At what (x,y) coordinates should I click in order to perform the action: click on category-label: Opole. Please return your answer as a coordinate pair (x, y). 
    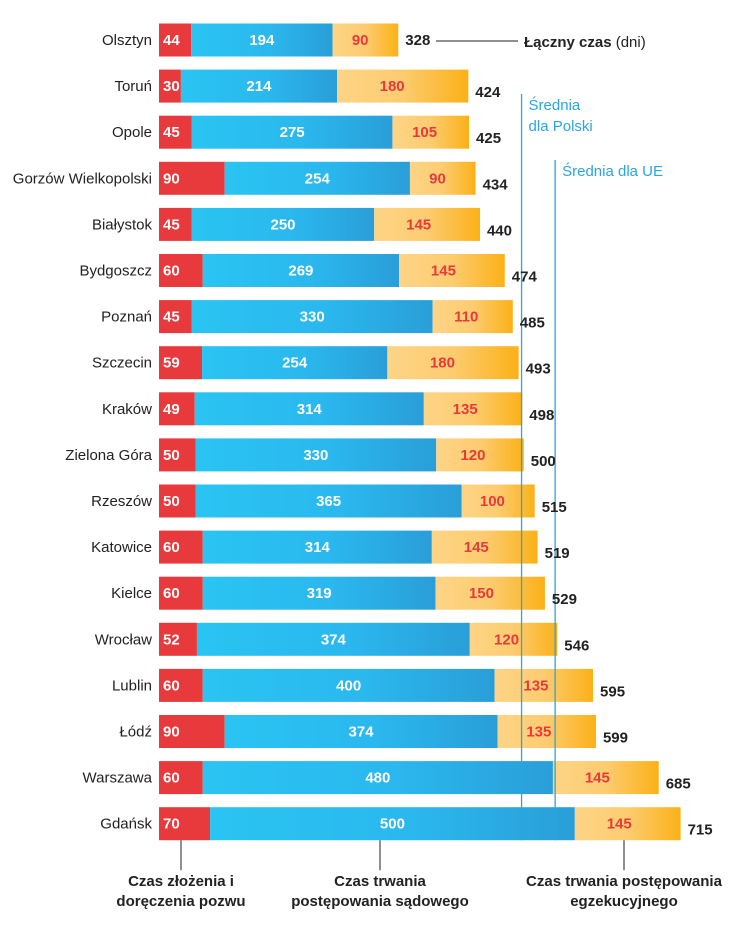
    Looking at the image, I should click on (132, 132).